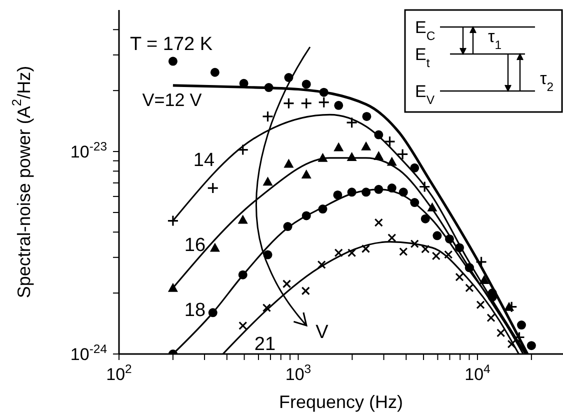 This screenshot has height=420, width=563. Describe the element at coordinates (547, 81) in the screenshot. I see `annotation: τ$_{2}$` at that location.